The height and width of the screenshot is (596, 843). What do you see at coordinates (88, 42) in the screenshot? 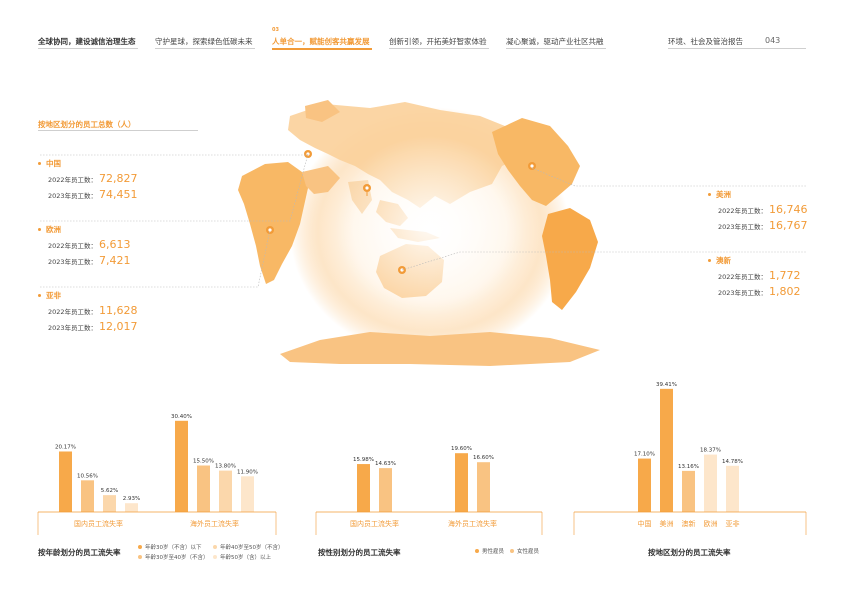
I see `nav-item-governance: 全球协同，建设诚信治理生态` at bounding box center [88, 42].